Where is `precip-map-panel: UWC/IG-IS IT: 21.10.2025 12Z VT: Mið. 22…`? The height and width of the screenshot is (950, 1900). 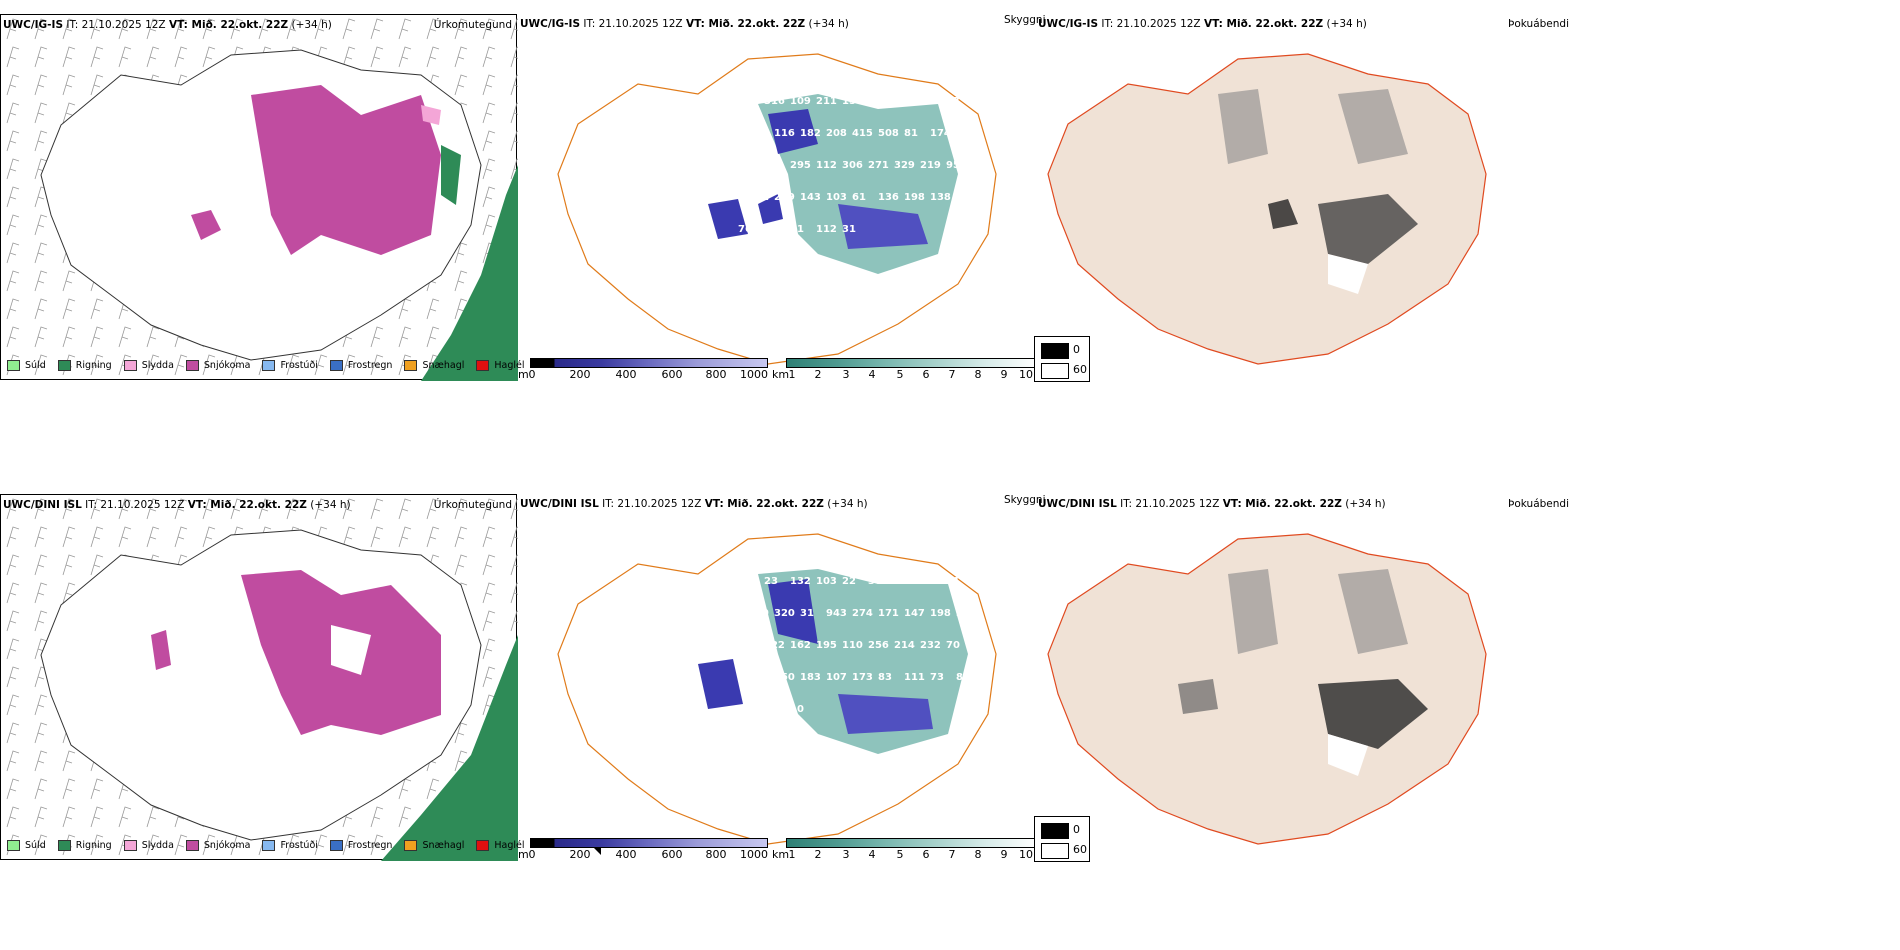
precip-map-panel: UWC/IG-IS IT: 21.10.2025 12Z VT: Mið. 22… is located at coordinates (262, 197).